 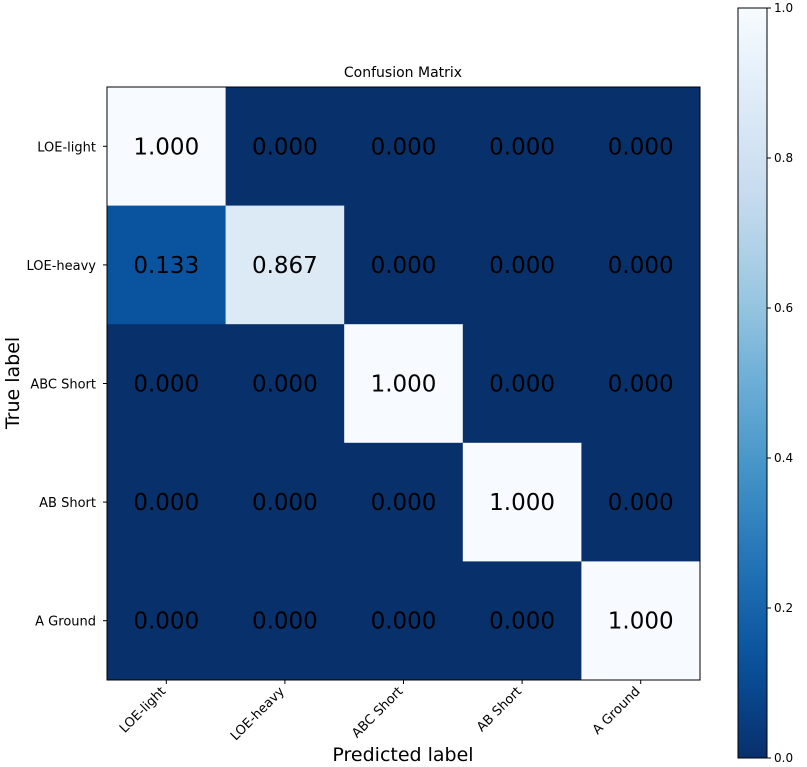 I want to click on colorbar-tick-label: 0.6, so click(x=783, y=308).